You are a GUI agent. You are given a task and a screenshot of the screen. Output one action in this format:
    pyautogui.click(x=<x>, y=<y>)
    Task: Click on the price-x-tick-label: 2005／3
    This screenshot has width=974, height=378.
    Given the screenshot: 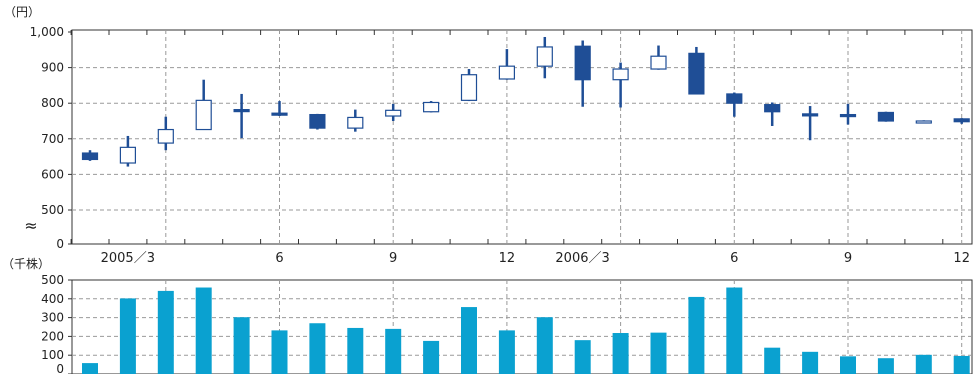 What is the action you would take?
    pyautogui.click(x=128, y=258)
    